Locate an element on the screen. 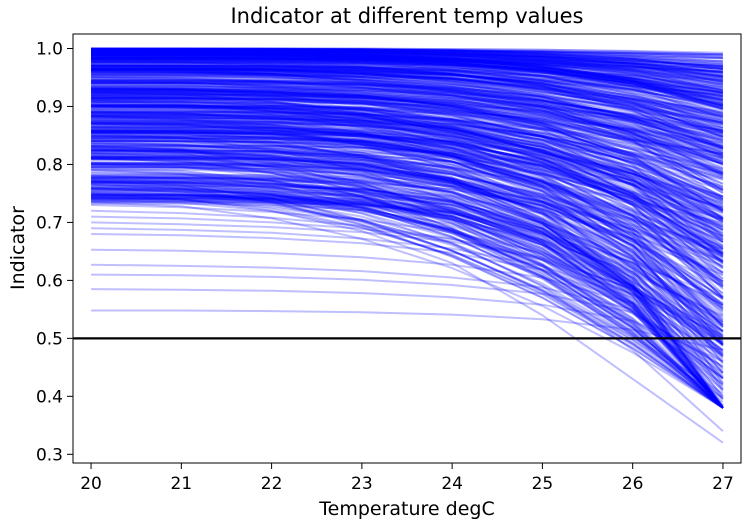  y-axis-label: Indicator is located at coordinates (18, 248).